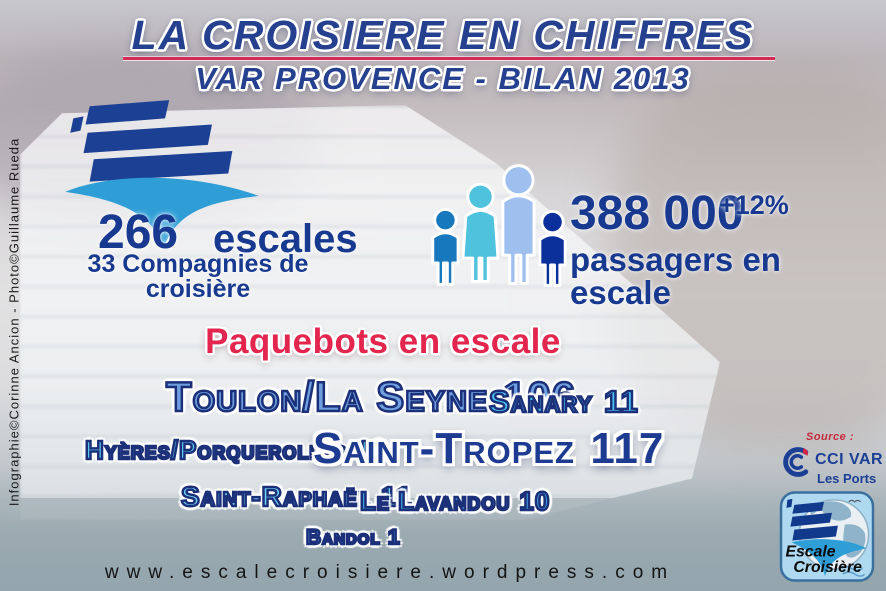  I want to click on adult-figure-light-blue, so click(518, 224).